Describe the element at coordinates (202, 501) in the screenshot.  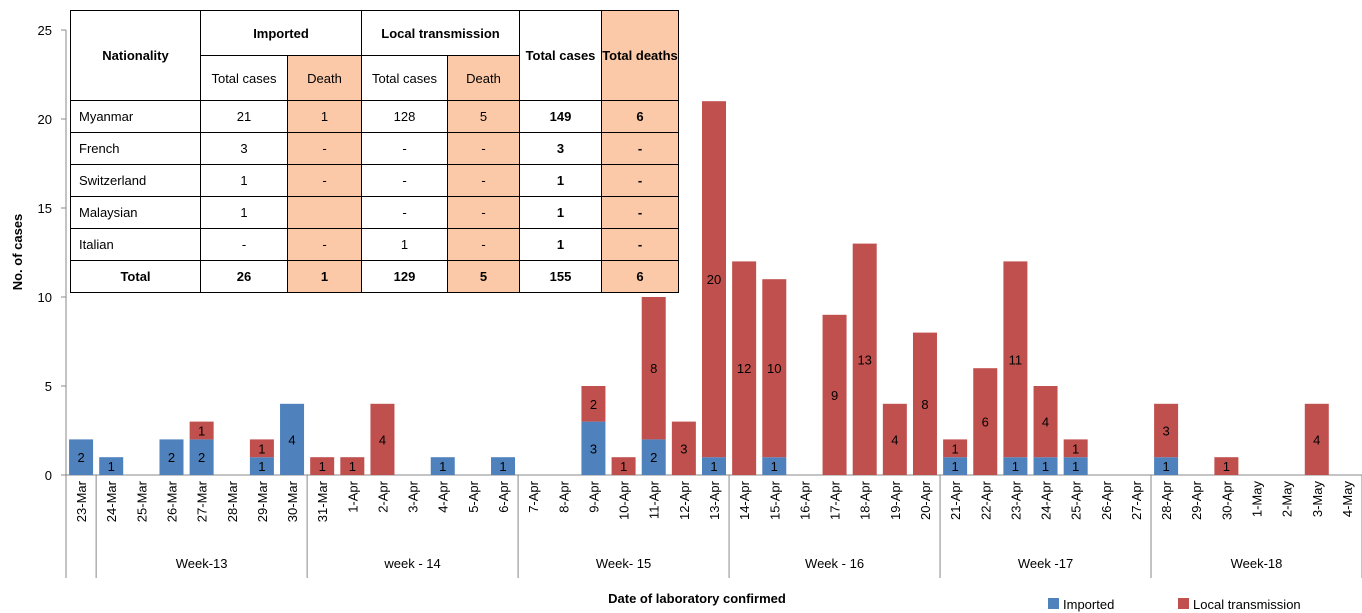
I see `x-tick-label: 27-Mar` at that location.